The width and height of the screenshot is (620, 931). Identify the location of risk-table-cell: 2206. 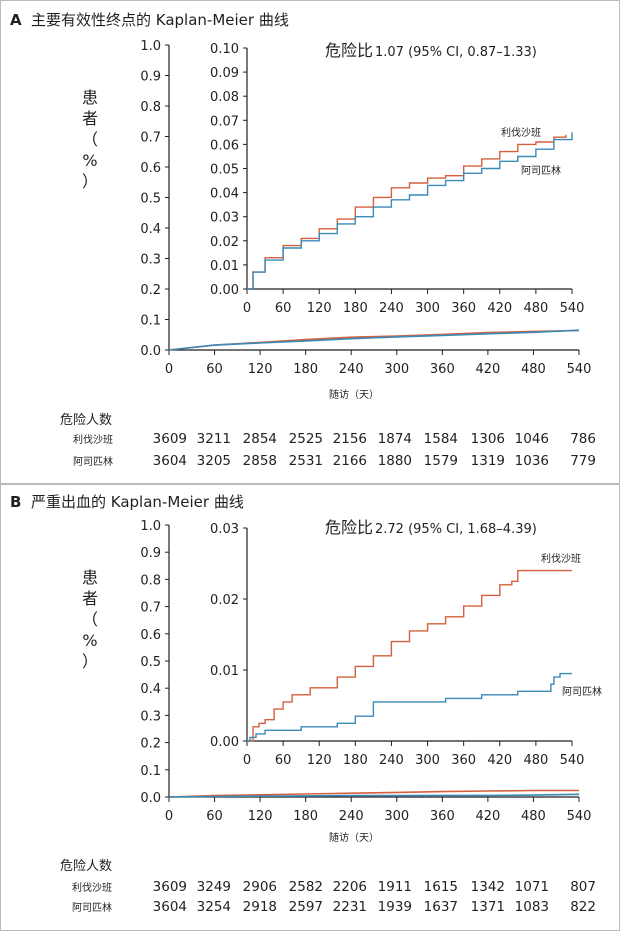
(350, 887).